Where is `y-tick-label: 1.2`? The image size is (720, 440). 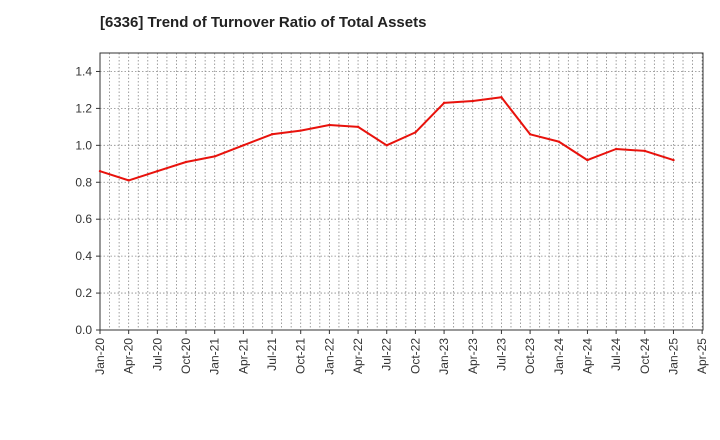
y-tick-label: 1.2 is located at coordinates (83, 108).